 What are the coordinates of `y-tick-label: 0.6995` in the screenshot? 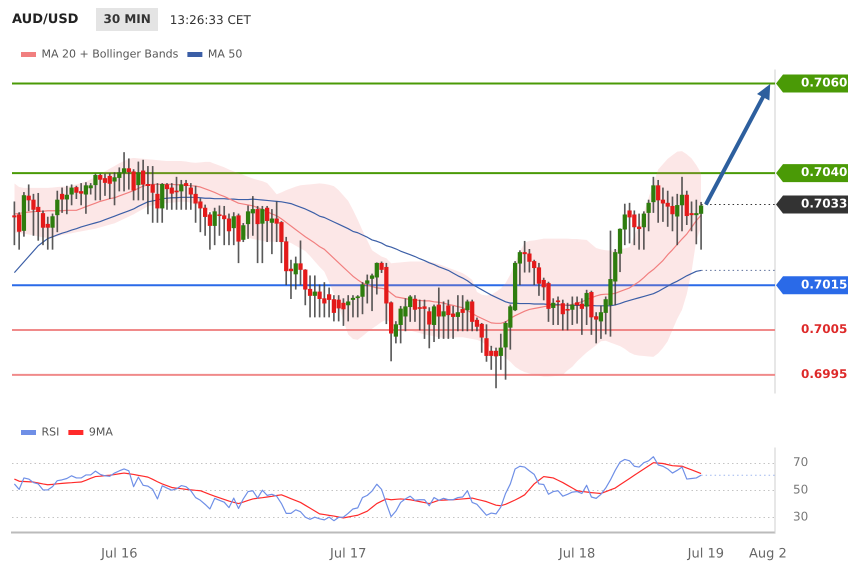 It's located at (824, 373).